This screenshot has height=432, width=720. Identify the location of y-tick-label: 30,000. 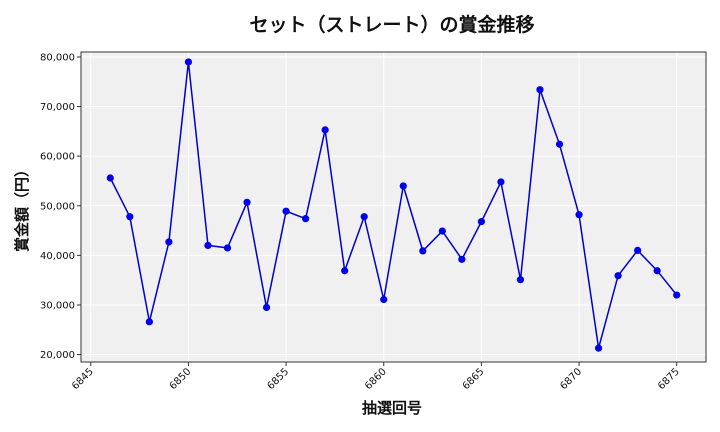
(57, 305).